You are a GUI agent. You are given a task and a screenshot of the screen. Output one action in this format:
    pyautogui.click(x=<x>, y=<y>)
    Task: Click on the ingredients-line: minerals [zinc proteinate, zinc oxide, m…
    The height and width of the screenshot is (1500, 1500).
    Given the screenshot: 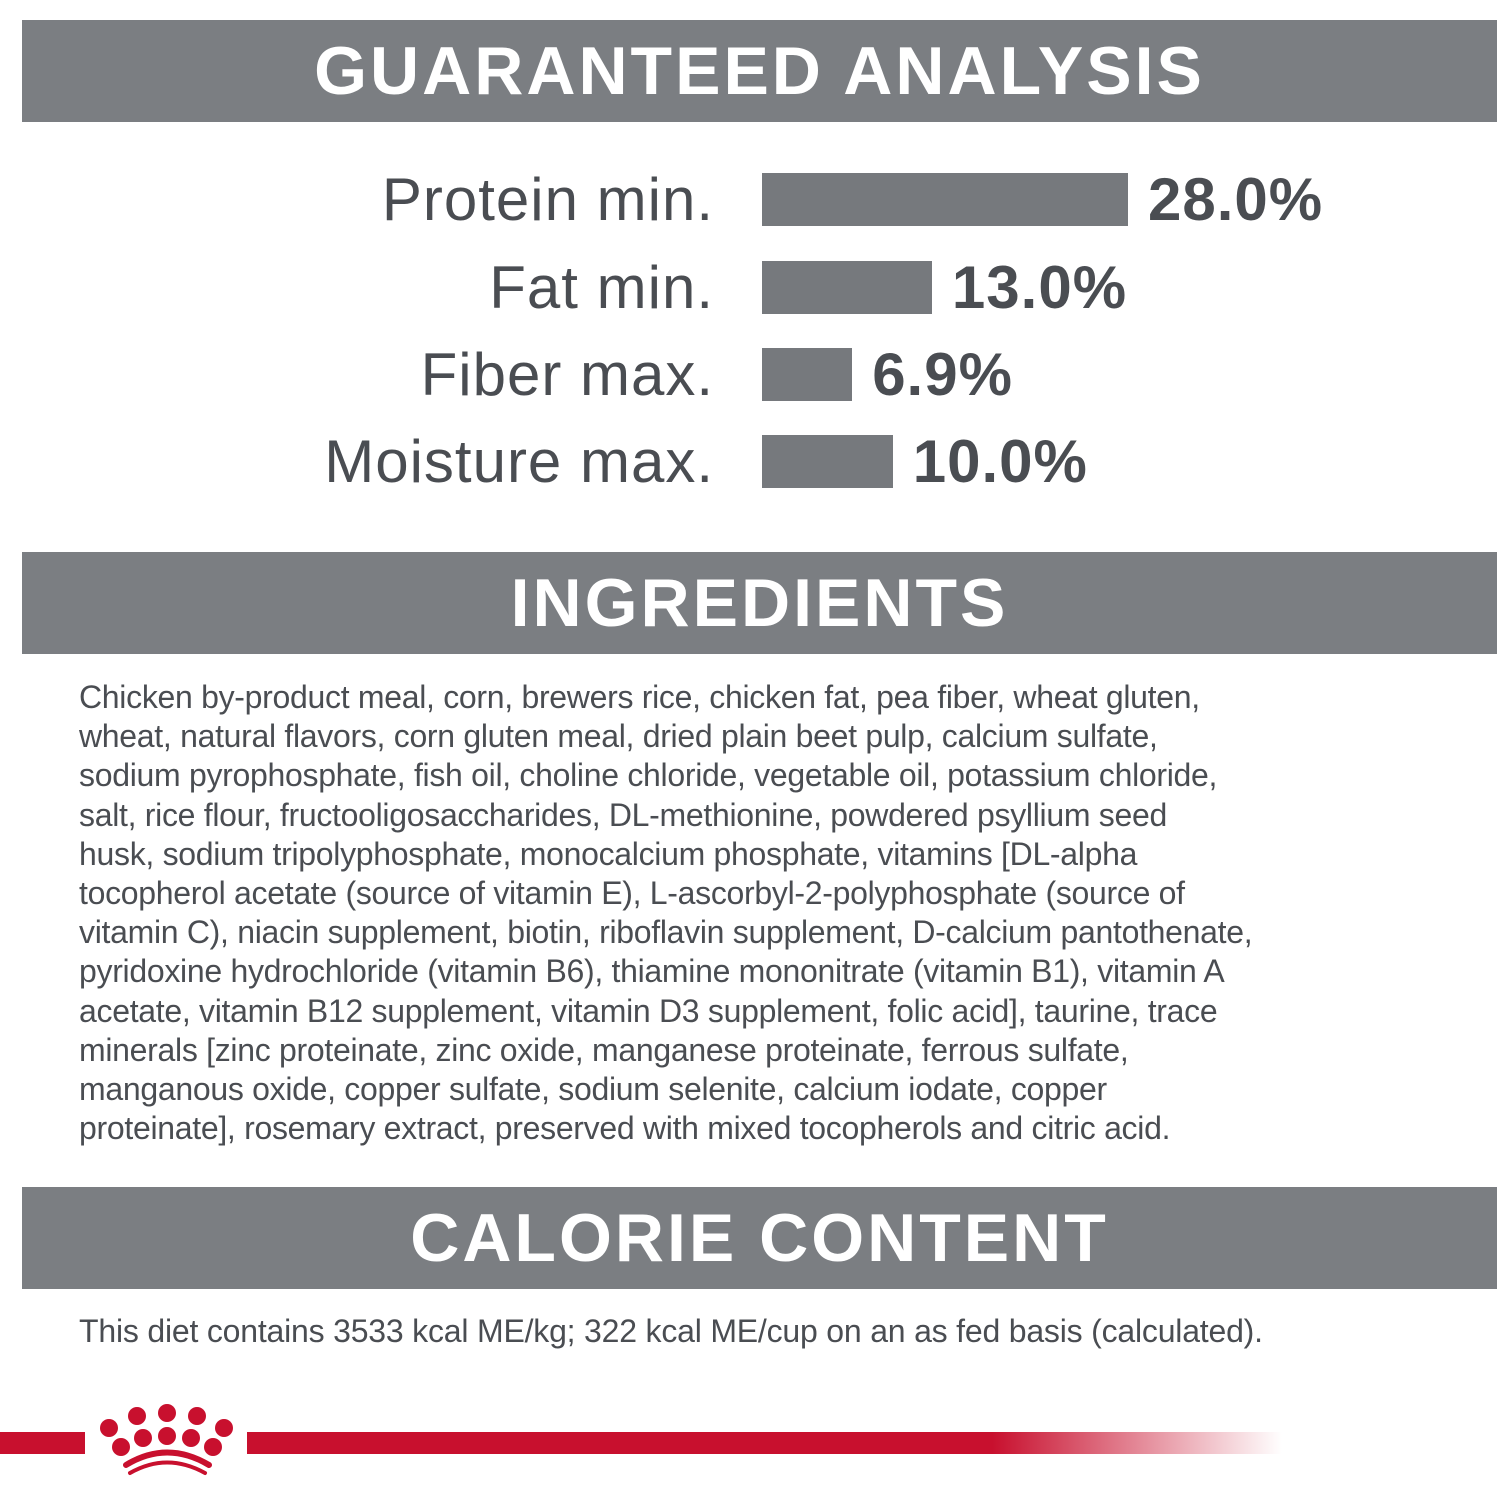 What is the action you would take?
    pyautogui.click(x=604, y=1049)
    